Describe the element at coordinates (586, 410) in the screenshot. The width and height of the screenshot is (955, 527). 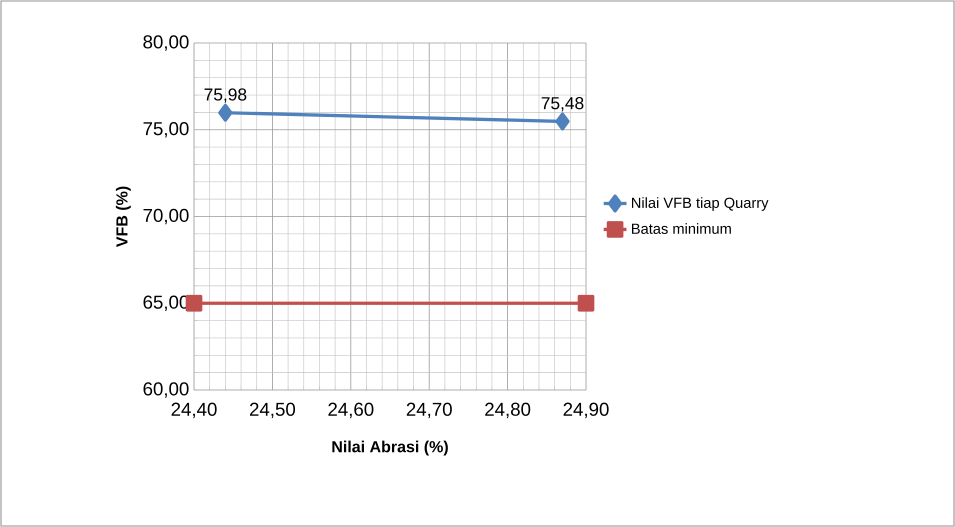
I see `x-tick-label: 24,90` at that location.